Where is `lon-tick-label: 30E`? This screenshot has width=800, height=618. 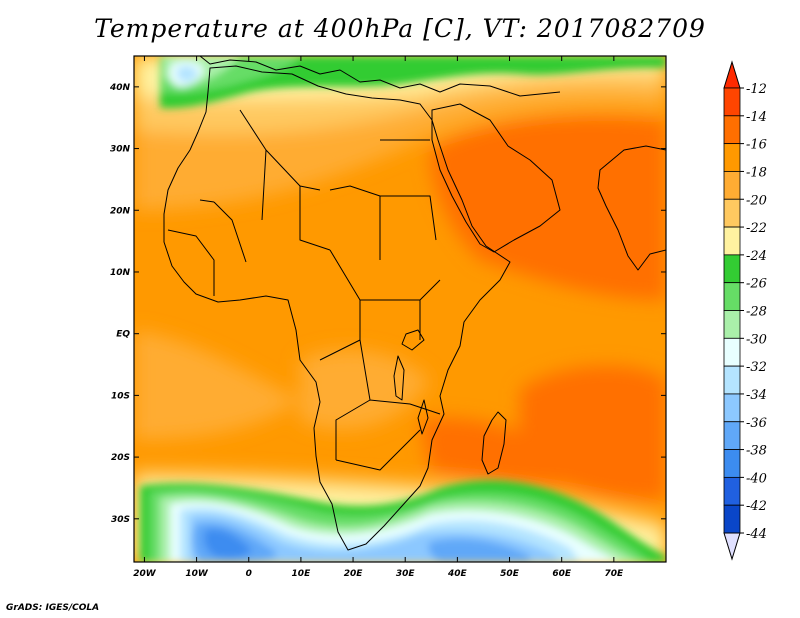 lon-tick-label: 30E is located at coordinates (406, 574).